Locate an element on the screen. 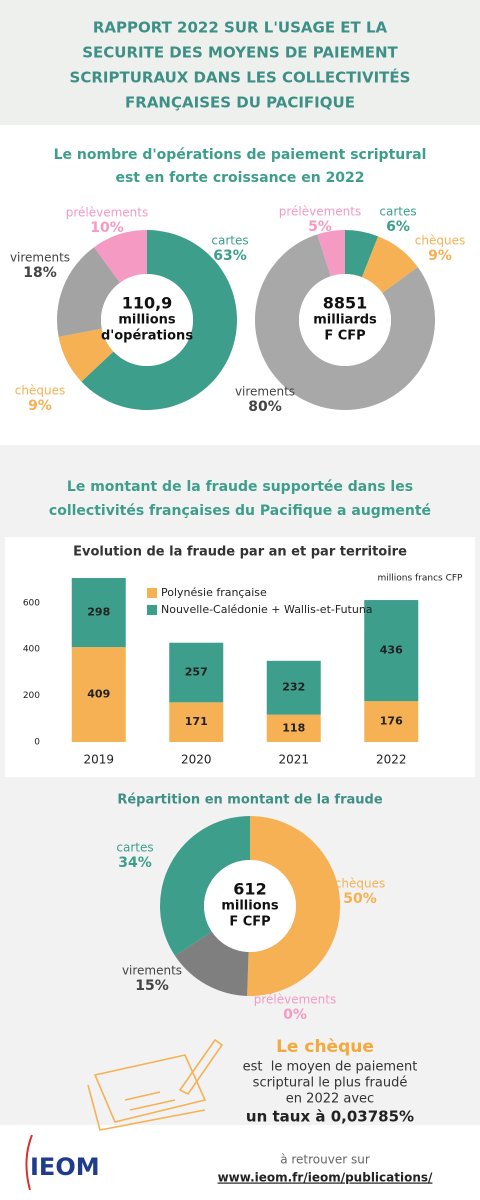 This screenshot has height=1200, width=480. footer-bg is located at coordinates (240, 1162).